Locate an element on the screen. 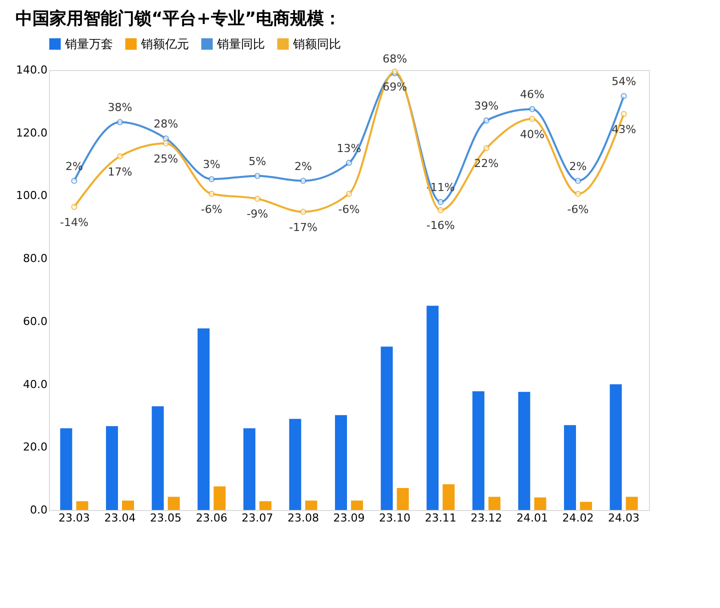 This screenshot has height=608, width=720. data-label: 46% is located at coordinates (532, 95).